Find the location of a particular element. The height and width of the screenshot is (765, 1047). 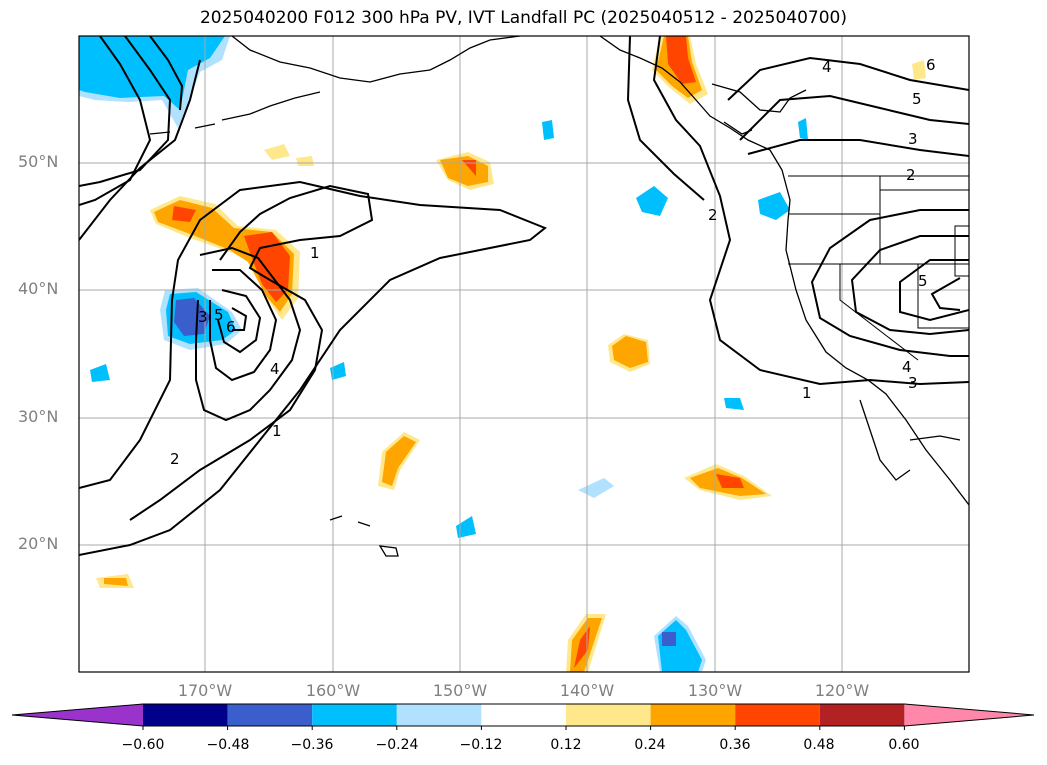

colorbar is located at coordinates (523, 716).